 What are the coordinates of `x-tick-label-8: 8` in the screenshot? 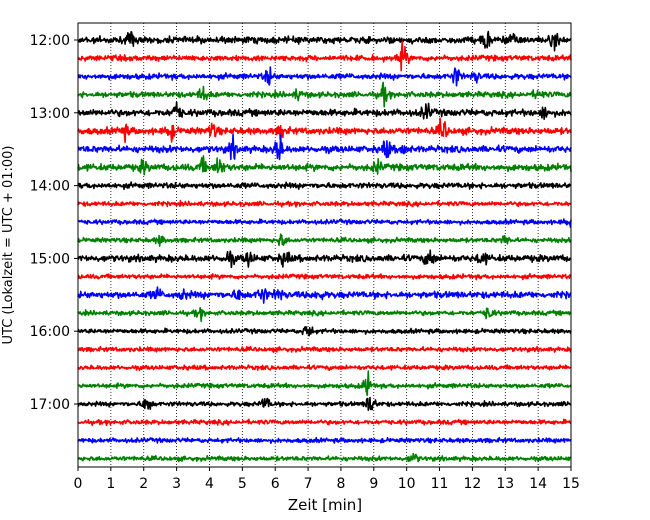 It's located at (340, 484).